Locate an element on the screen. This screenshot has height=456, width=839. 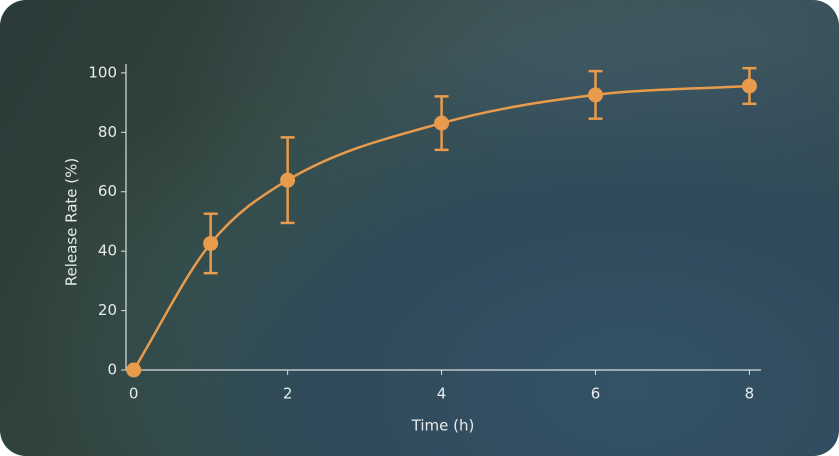
y-tick-label: 80 is located at coordinates (107, 132).